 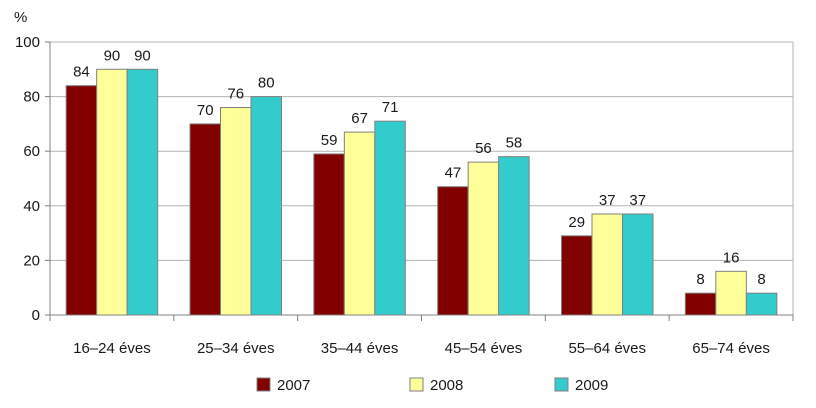 I want to click on x-tick-label: 35–44 éves, so click(x=360, y=348).